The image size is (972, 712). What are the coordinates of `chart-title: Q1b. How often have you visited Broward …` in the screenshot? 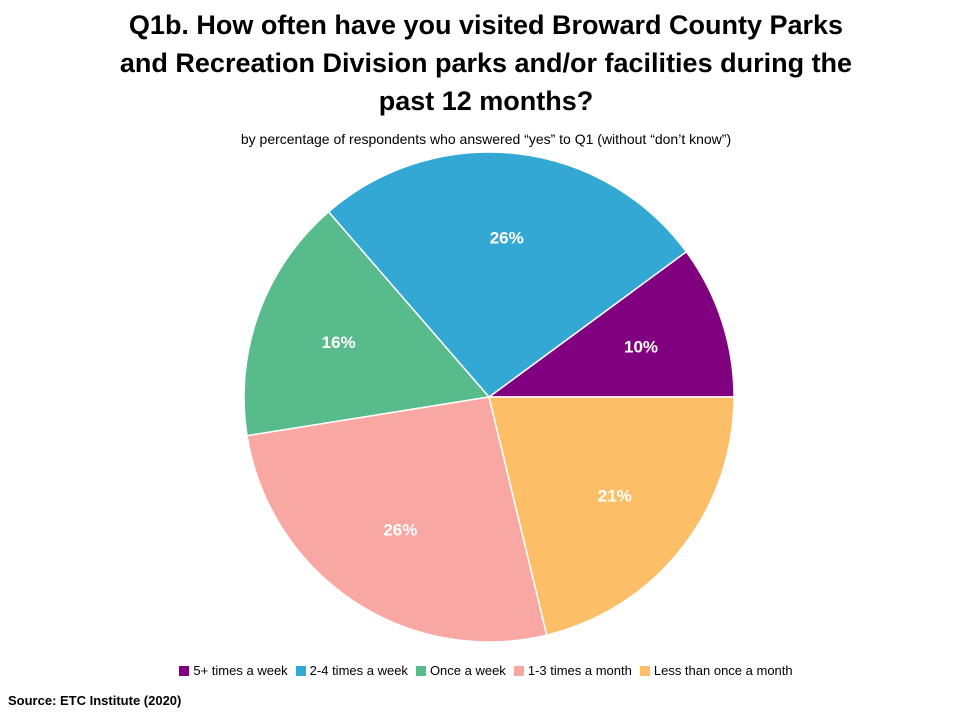 It's located at (486, 63).